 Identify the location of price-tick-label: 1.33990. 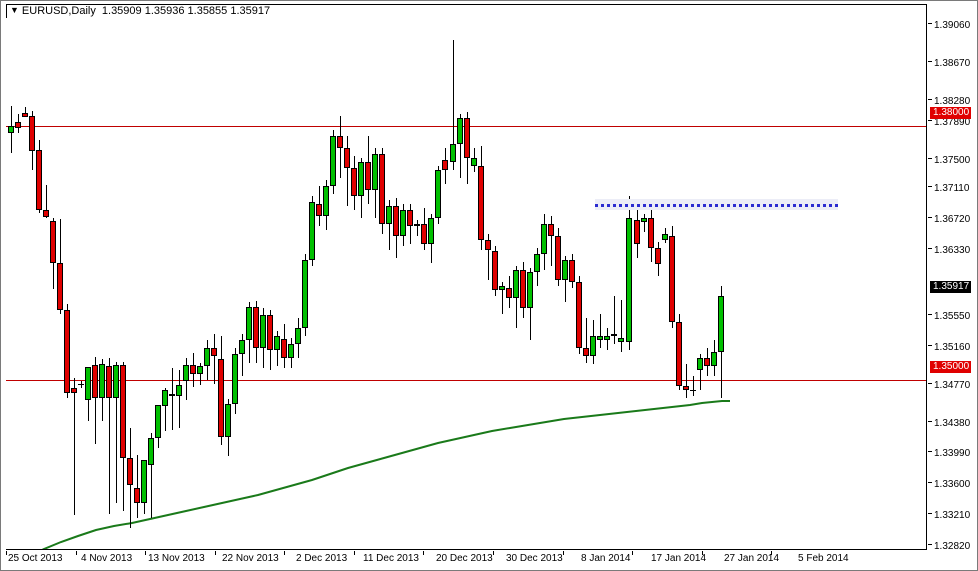
(952, 453).